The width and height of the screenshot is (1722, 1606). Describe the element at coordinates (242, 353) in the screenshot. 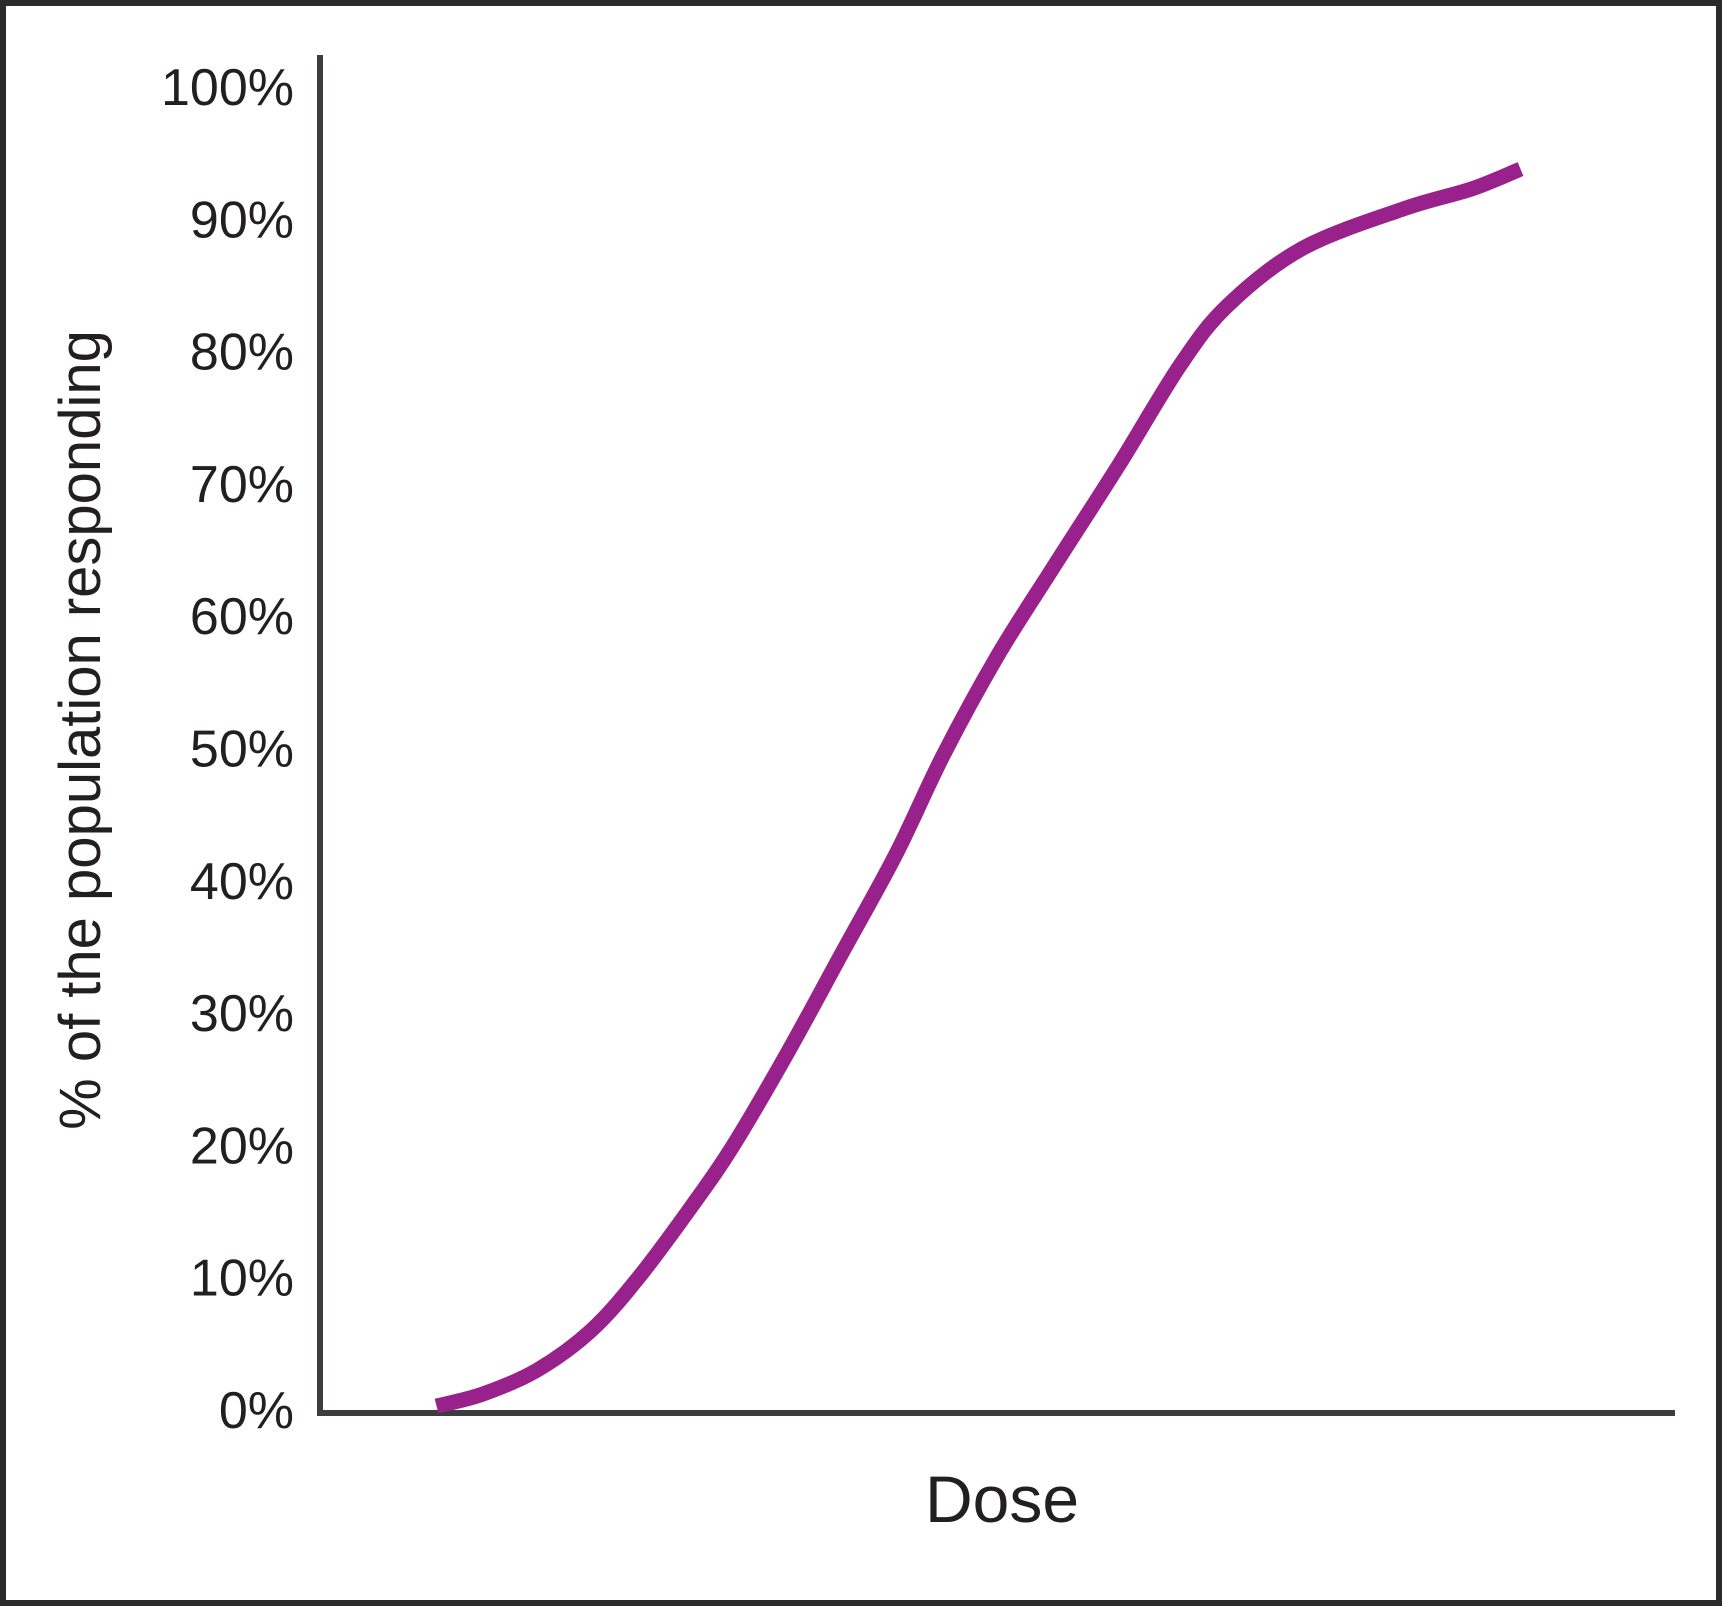

I see `y-tick-label: 80%` at that location.